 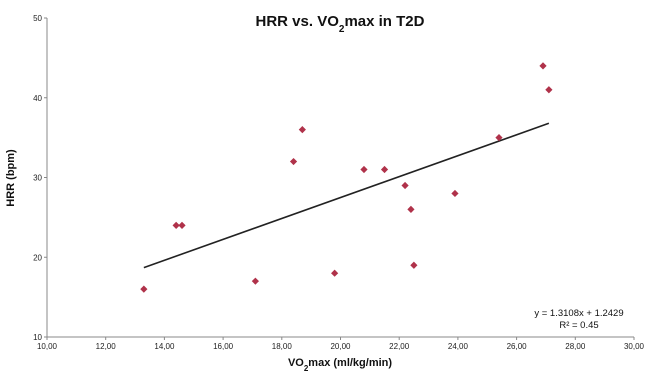 What do you see at coordinates (11, 178) in the screenshot?
I see `y-axis-label: HRR (bpm)` at bounding box center [11, 178].